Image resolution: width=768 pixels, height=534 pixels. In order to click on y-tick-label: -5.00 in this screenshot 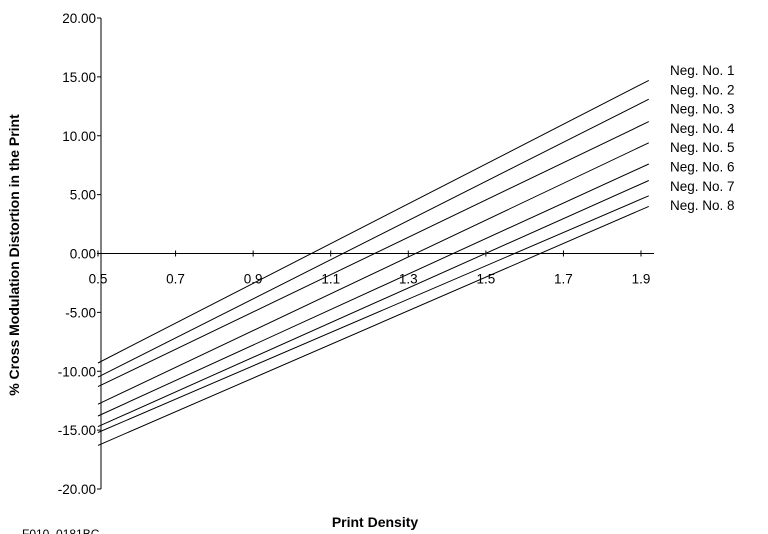, I will do `click(80, 312)`.